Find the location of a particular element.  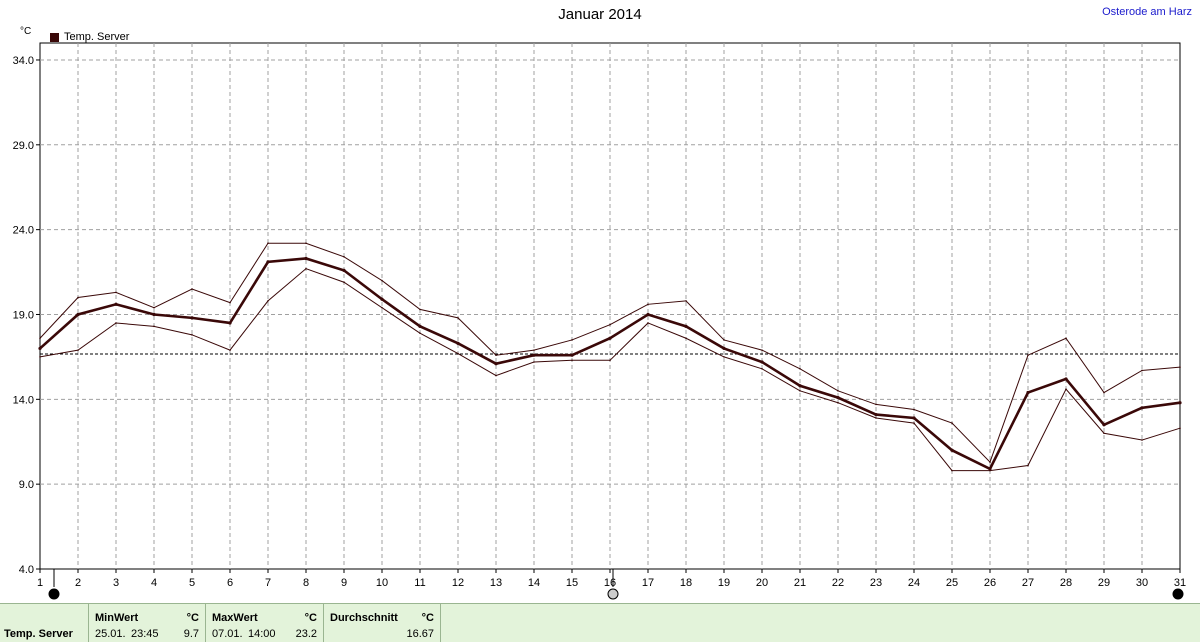

x-tick-label: 20 is located at coordinates (762, 583).